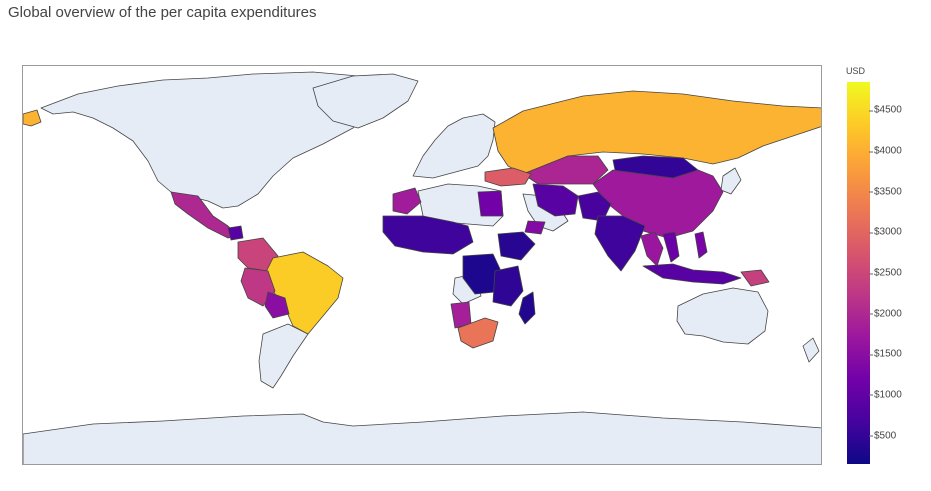 The image size is (931, 491). Describe the element at coordinates (885, 273) in the screenshot. I see `colorbar-tick-label: $2500` at that location.